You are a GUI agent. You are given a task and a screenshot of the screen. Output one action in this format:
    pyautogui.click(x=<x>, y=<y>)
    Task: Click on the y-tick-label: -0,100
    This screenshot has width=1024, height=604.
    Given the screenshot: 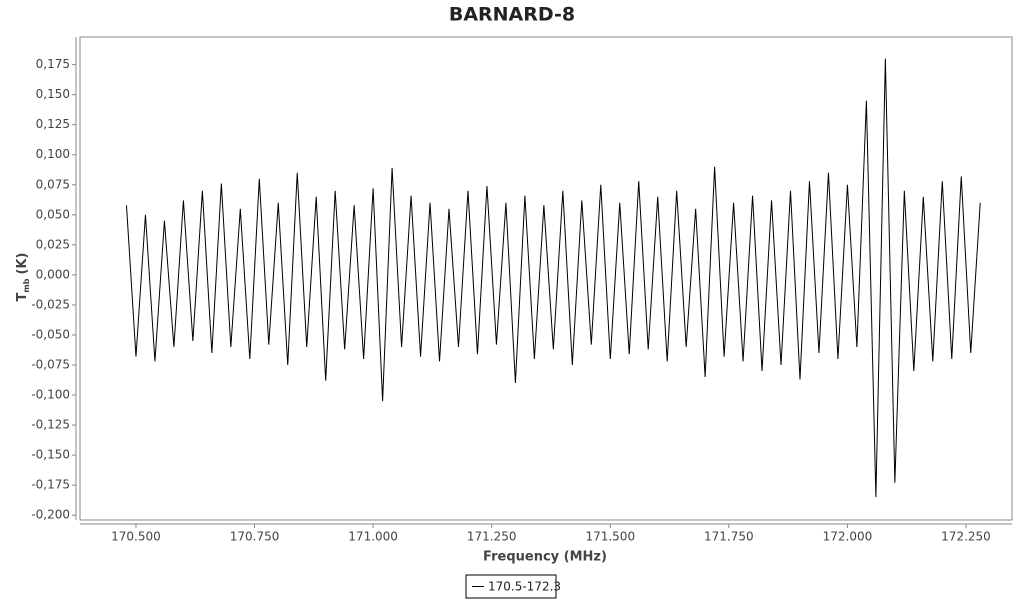 What is the action you would take?
    pyautogui.click(x=50, y=395)
    